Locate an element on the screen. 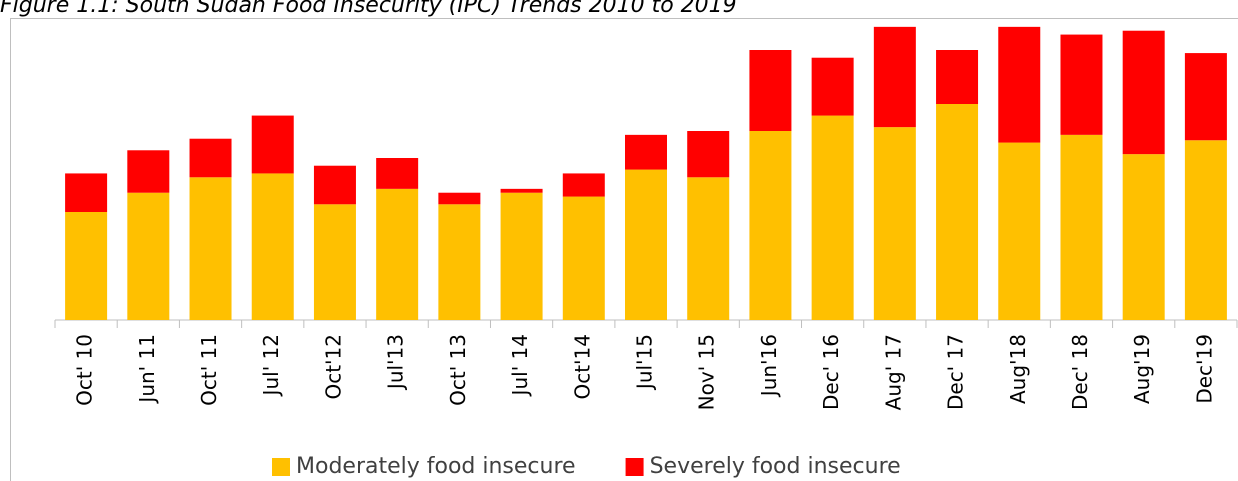  x-tick-label: Oct' 11 is located at coordinates (209, 370).